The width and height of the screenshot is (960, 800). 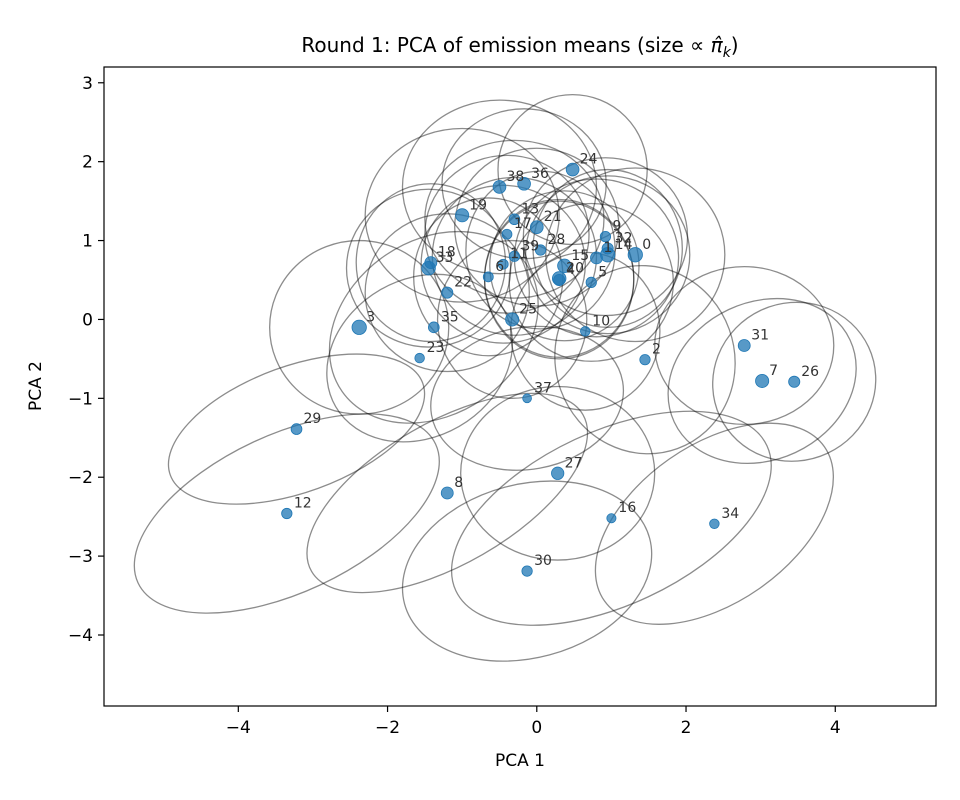 What do you see at coordinates (515, 177) in the screenshot?
I see `point-label-38: 38` at bounding box center [515, 177].